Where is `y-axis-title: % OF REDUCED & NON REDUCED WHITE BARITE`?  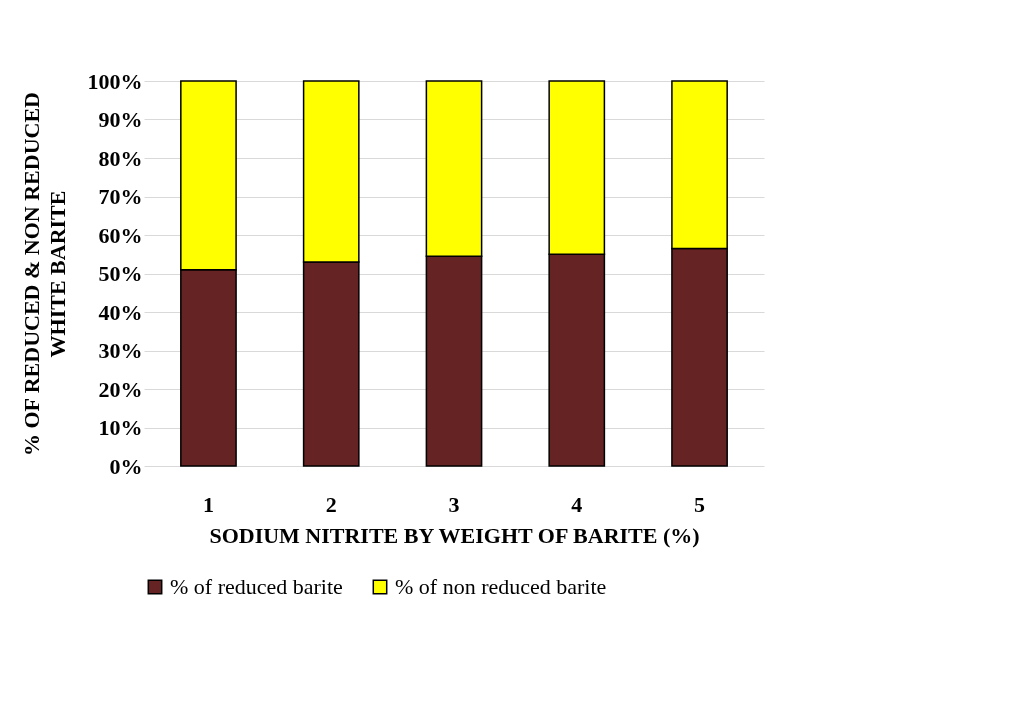
y-axis-title: % OF REDUCED & NON REDUCED WHITE BARITE is located at coordinates (44, 274).